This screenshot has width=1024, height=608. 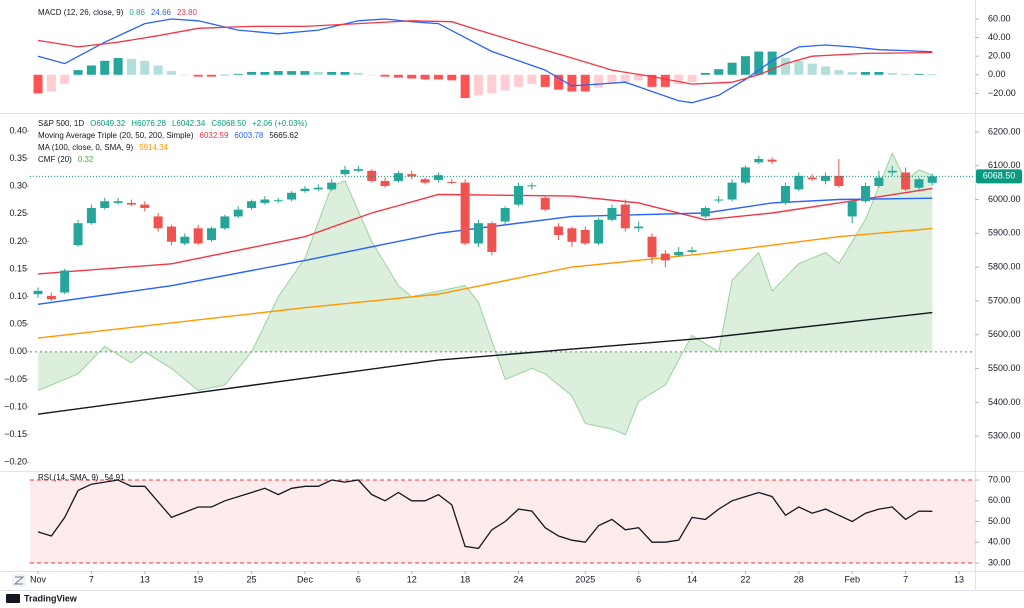 I want to click on legend-value: C6068.50, so click(x=228, y=123).